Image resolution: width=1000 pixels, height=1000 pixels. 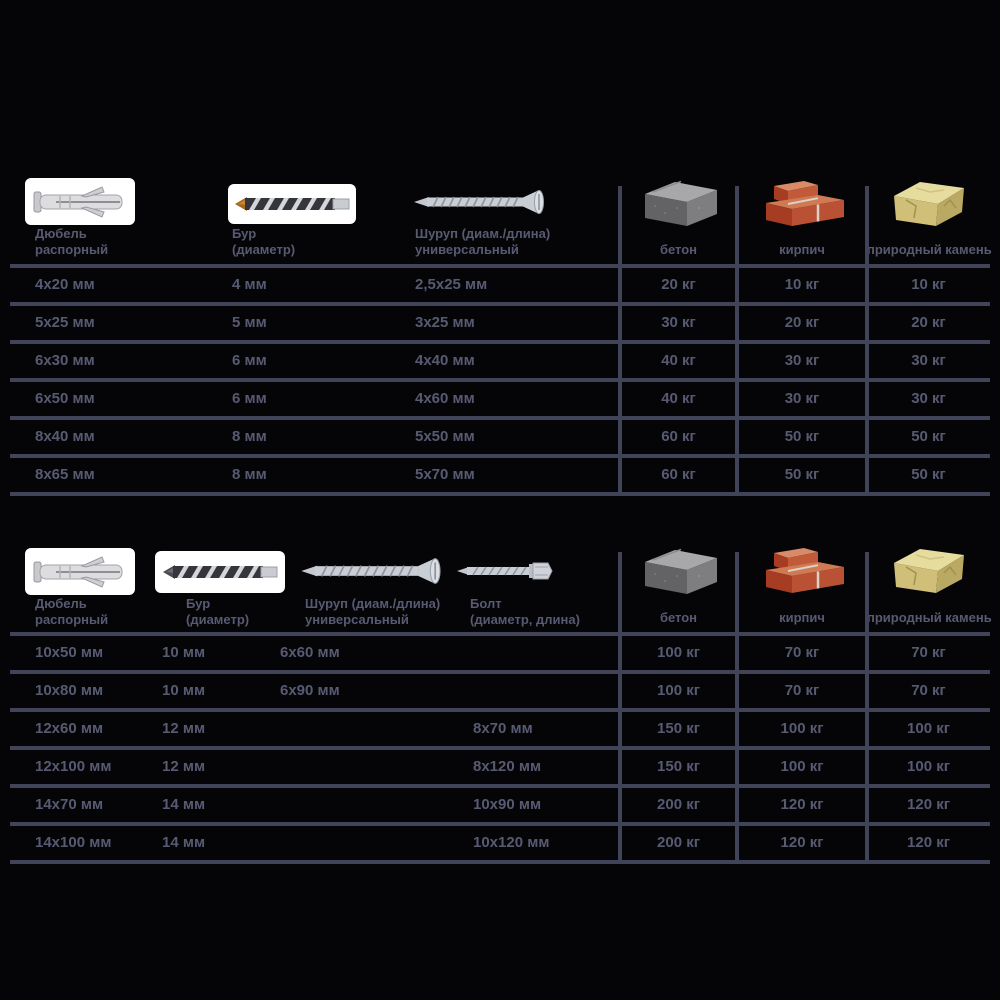 I want to click on screw-icon, so click(x=371, y=571).